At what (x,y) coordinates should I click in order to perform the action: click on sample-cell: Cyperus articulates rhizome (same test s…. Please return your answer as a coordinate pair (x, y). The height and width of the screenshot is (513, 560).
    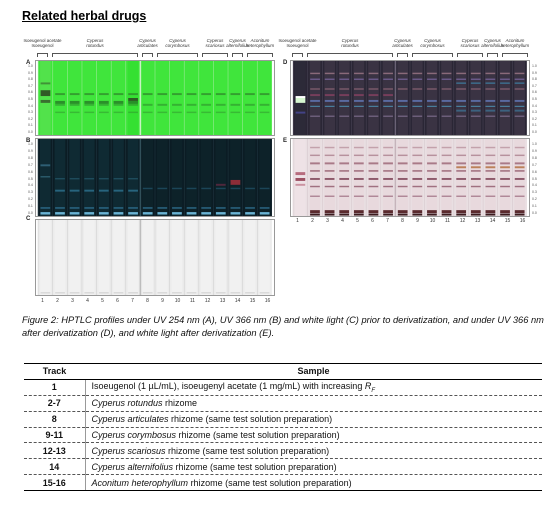
    Looking at the image, I should click on (313, 419).